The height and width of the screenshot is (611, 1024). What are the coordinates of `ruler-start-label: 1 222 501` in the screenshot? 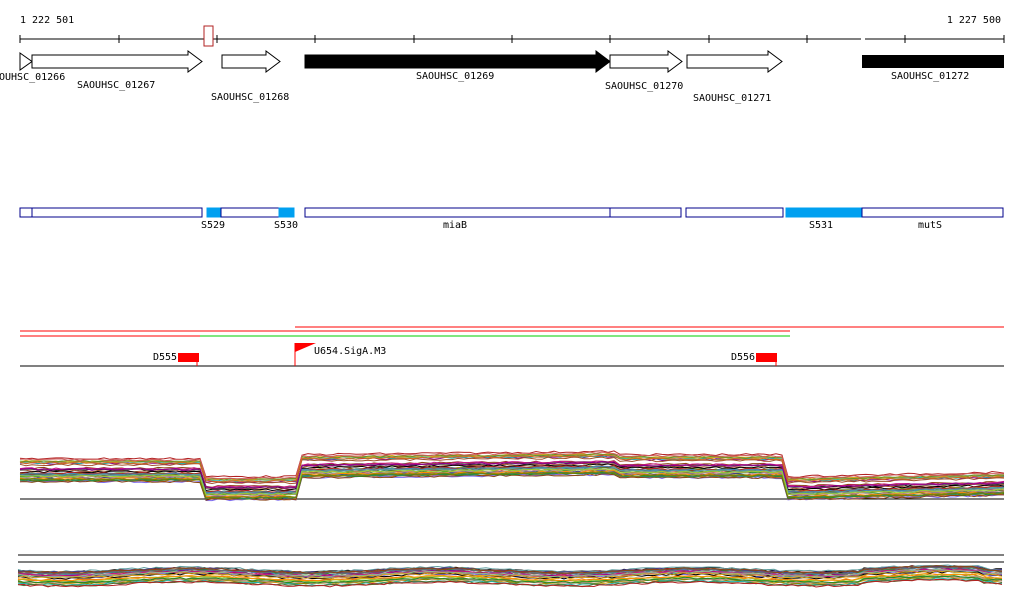 It's located at (47, 20).